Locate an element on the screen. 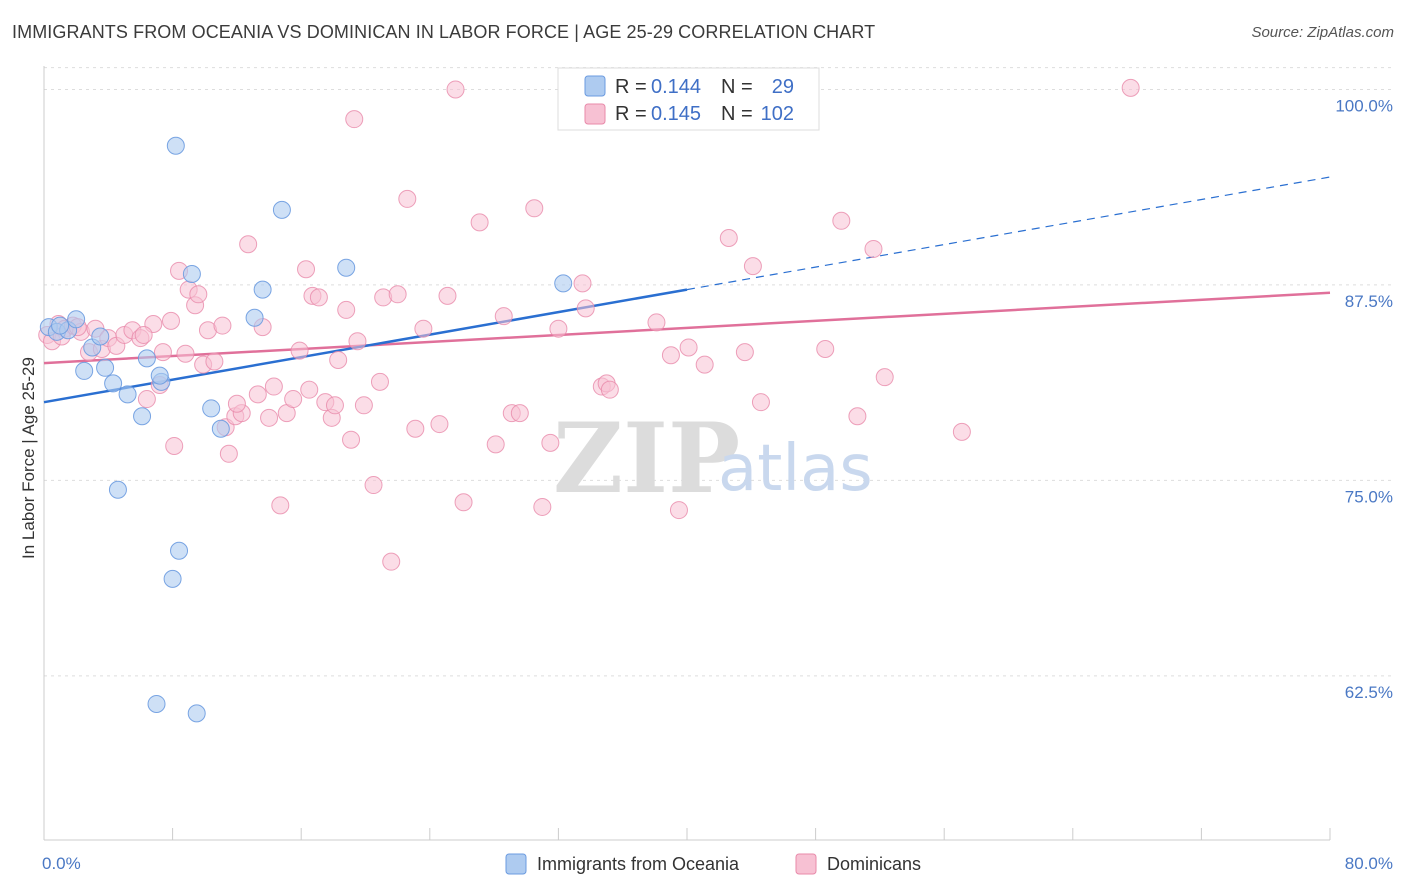 The width and height of the screenshot is (1406, 892). legend-n-label-2: N = is located at coordinates (737, 114).